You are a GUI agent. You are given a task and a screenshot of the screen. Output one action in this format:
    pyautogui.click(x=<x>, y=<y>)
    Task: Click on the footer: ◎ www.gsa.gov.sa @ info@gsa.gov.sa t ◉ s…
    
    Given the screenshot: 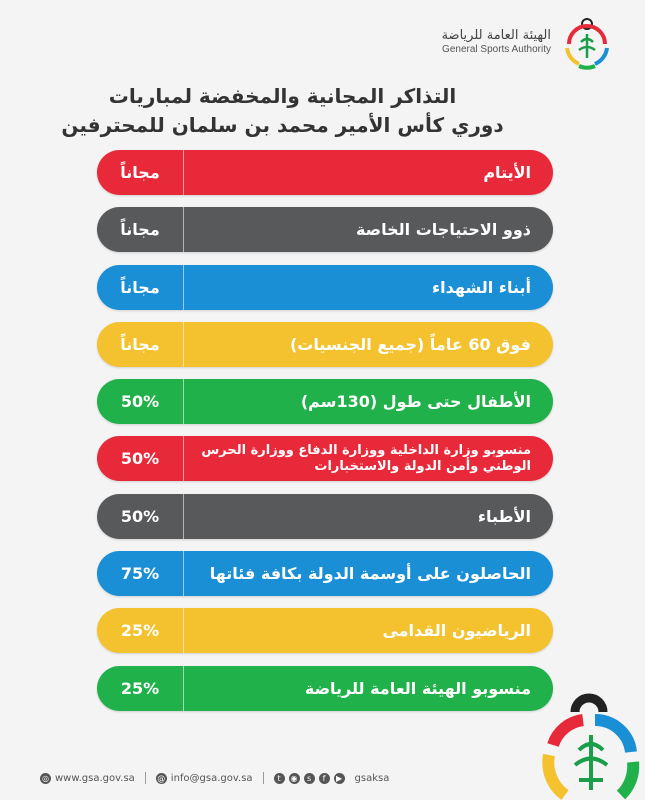 What is the action you would take?
    pyautogui.click(x=214, y=778)
    